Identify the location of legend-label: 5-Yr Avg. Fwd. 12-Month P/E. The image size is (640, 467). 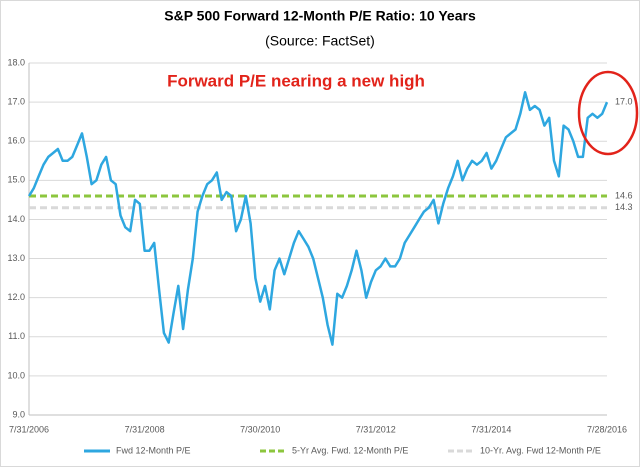
(350, 450).